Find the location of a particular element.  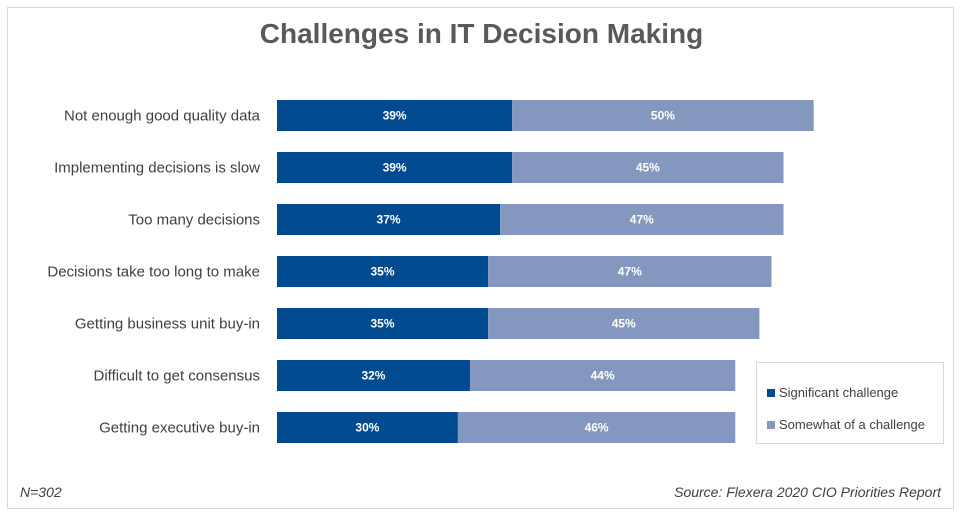

category-label: Not enough good quality data is located at coordinates (162, 116).